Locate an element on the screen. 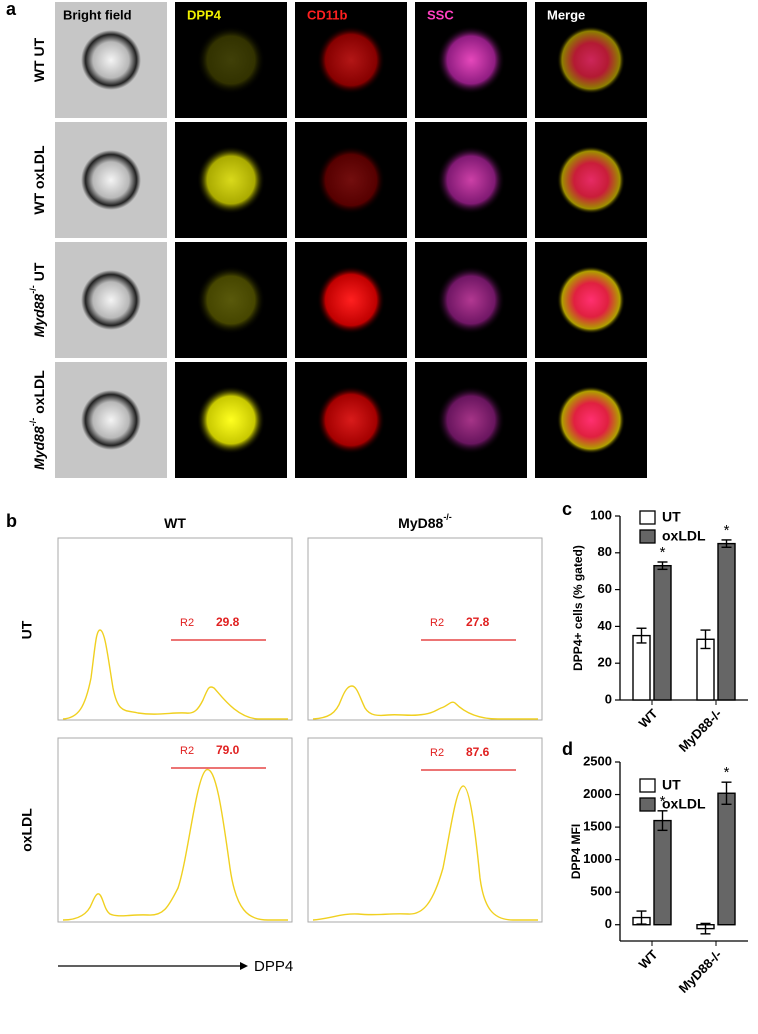 The image size is (758, 1034). row-label: oxLDL is located at coordinates (27, 830).